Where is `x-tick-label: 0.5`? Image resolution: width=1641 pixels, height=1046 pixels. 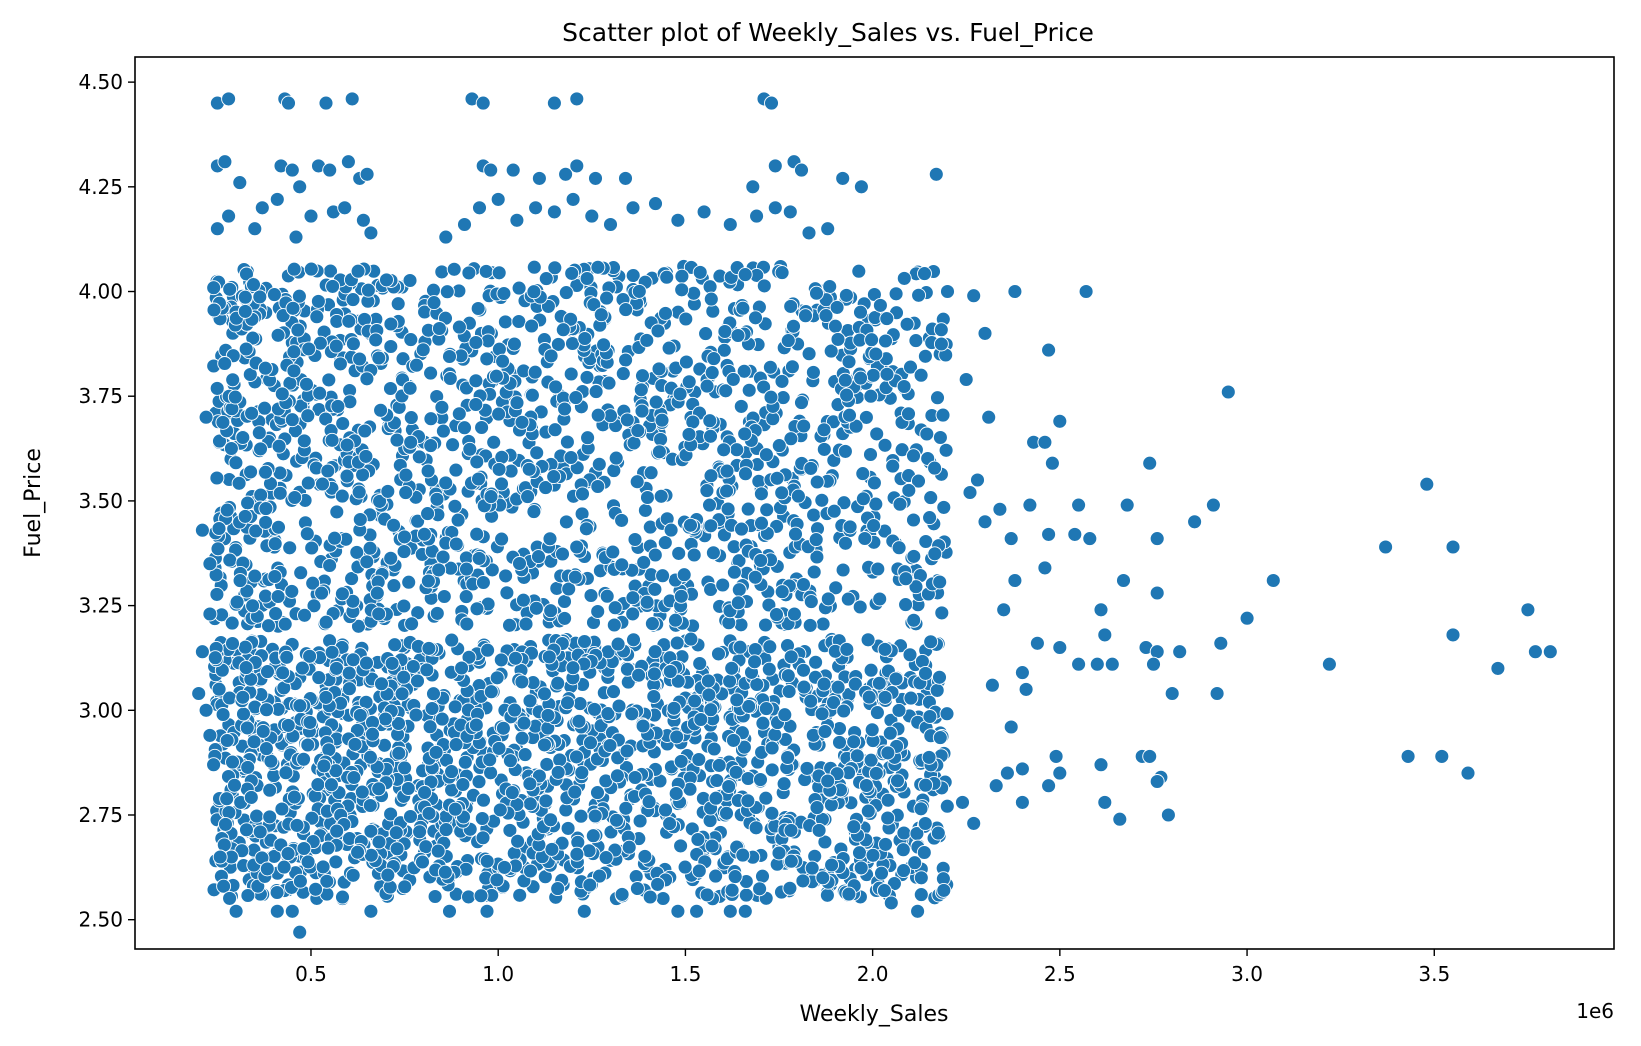 x-tick-label: 0.5 is located at coordinates (311, 974).